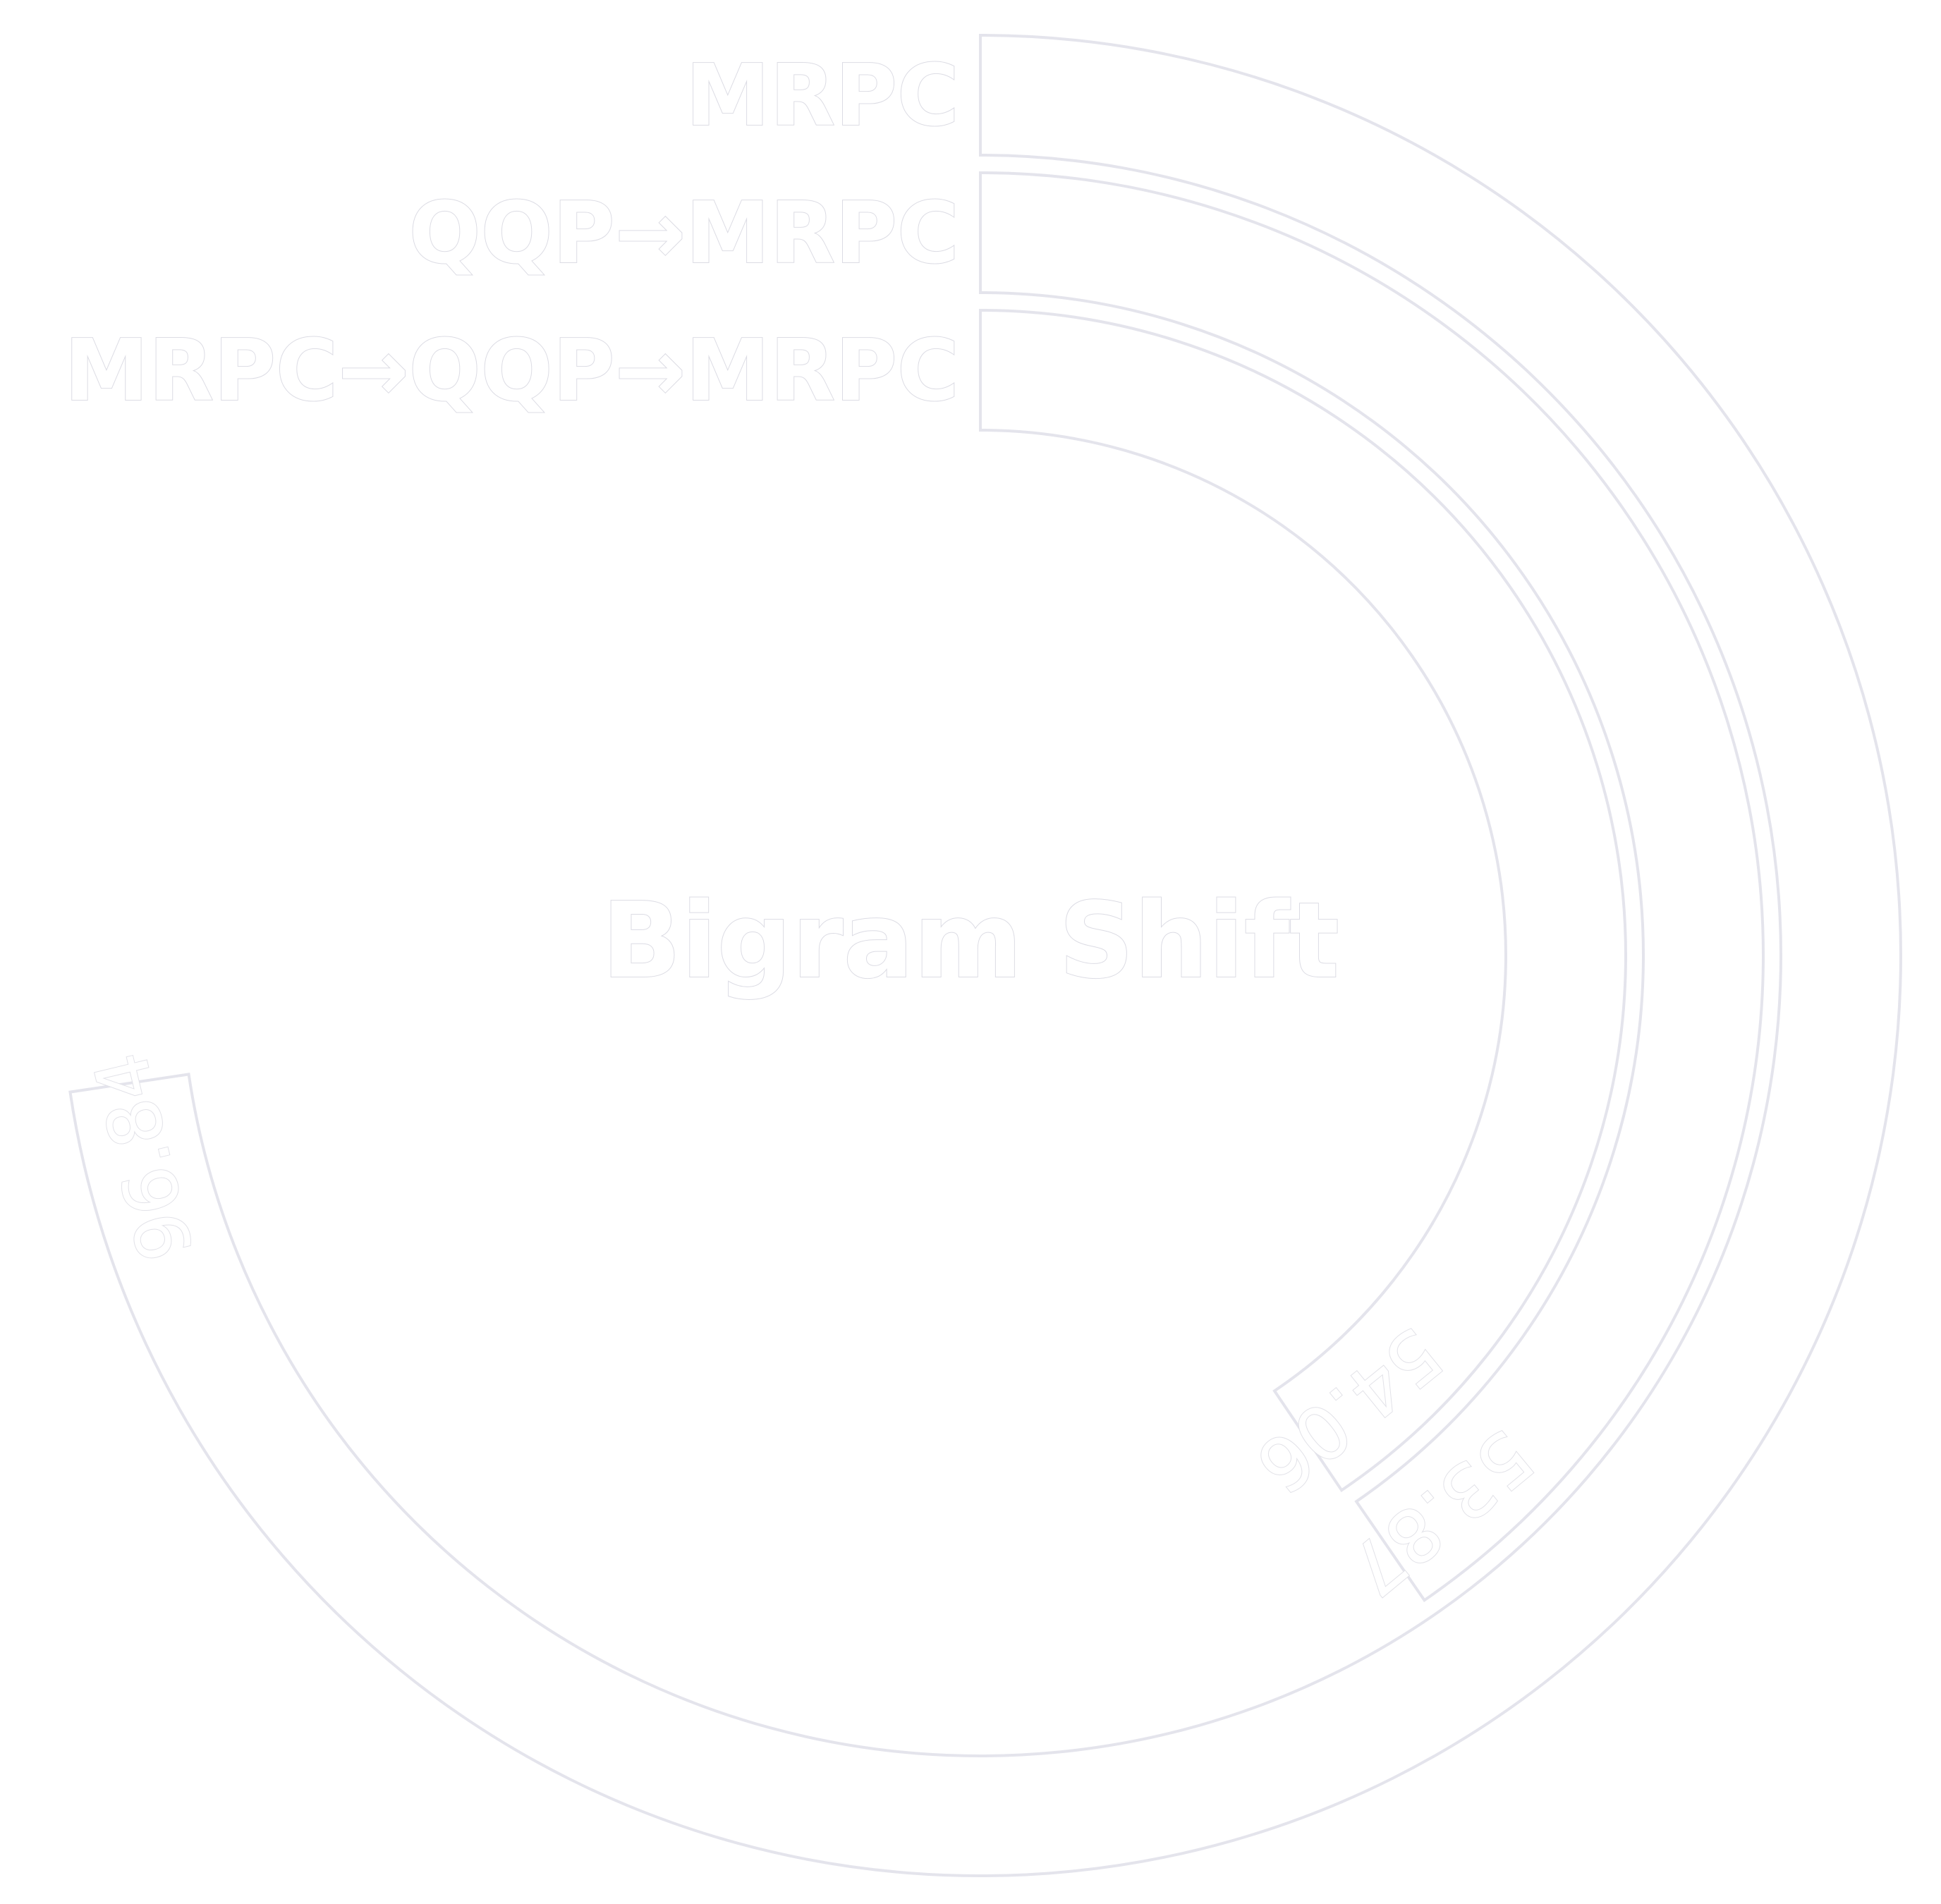 Image resolution: width=1941 pixels, height=1904 pixels. Describe the element at coordinates (511, 371) in the screenshot. I see `ring-label-mrpc-qqp-mrpc: MRPC→QQP→MRPC` at that location.